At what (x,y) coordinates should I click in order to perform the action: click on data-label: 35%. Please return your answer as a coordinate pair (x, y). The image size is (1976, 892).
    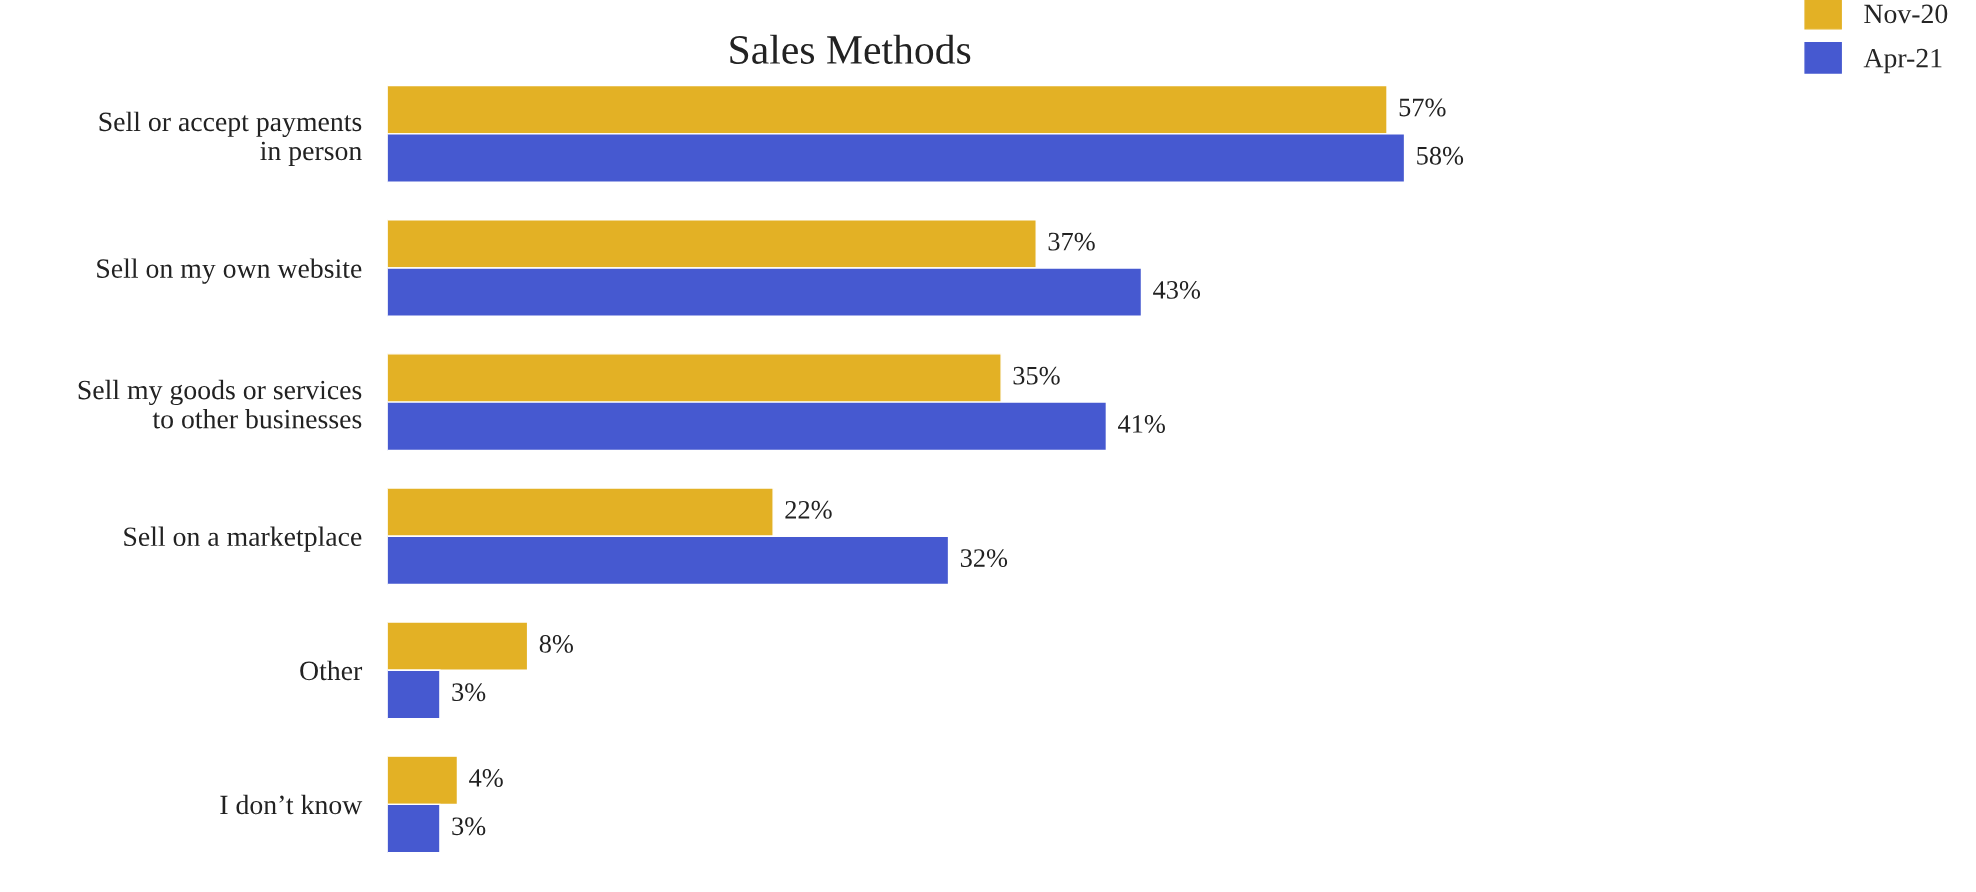
    Looking at the image, I should click on (1036, 375).